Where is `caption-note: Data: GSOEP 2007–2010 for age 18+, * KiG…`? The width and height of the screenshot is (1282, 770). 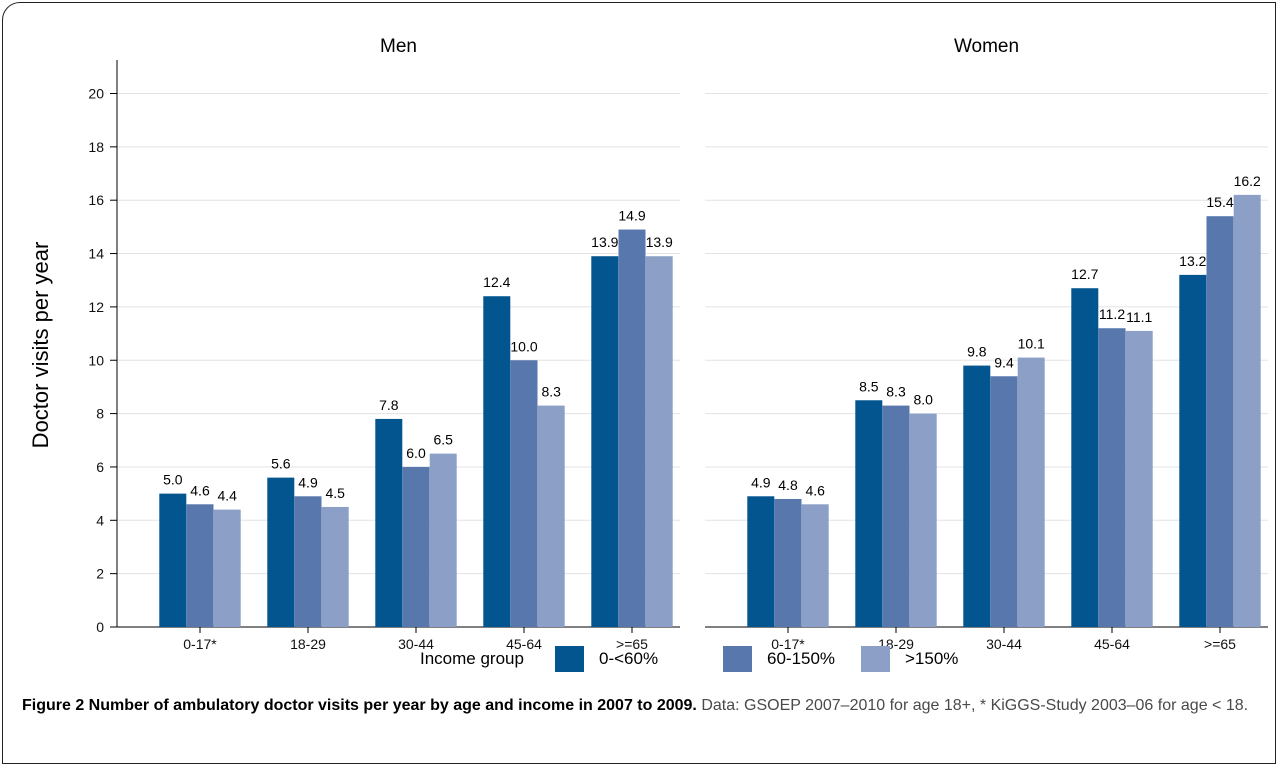 caption-note: Data: GSOEP 2007–2010 for age 18+, * KiG… is located at coordinates (972, 705).